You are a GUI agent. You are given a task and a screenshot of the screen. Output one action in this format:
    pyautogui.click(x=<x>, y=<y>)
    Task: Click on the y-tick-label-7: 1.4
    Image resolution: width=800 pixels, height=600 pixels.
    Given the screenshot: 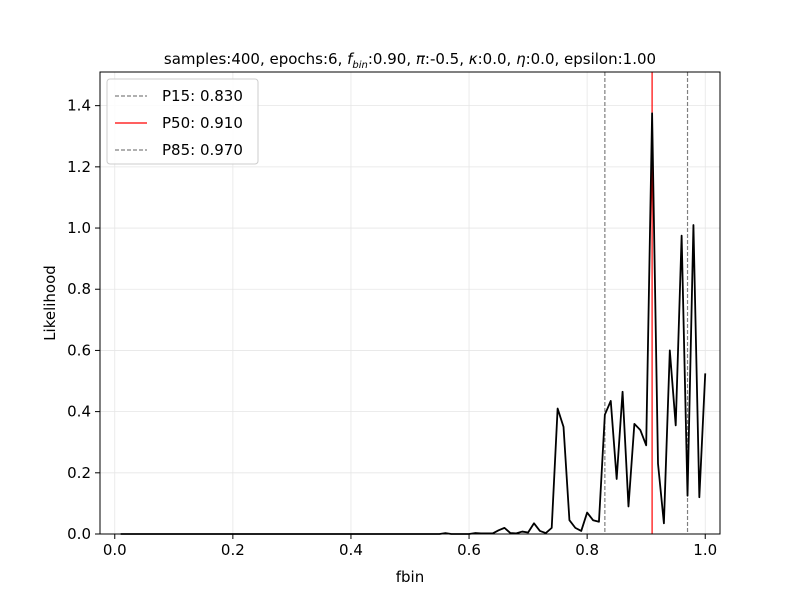 What is the action you would take?
    pyautogui.click(x=79, y=106)
    